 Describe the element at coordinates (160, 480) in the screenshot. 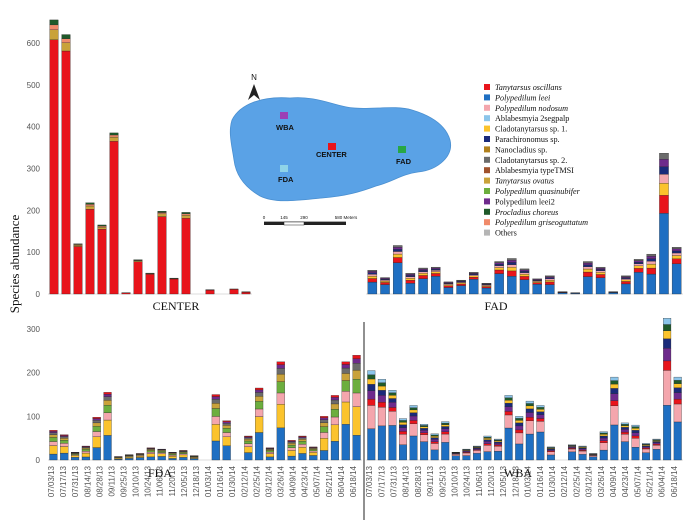

I see `x-tick-label-fda-9: 11/06/13` at that location.